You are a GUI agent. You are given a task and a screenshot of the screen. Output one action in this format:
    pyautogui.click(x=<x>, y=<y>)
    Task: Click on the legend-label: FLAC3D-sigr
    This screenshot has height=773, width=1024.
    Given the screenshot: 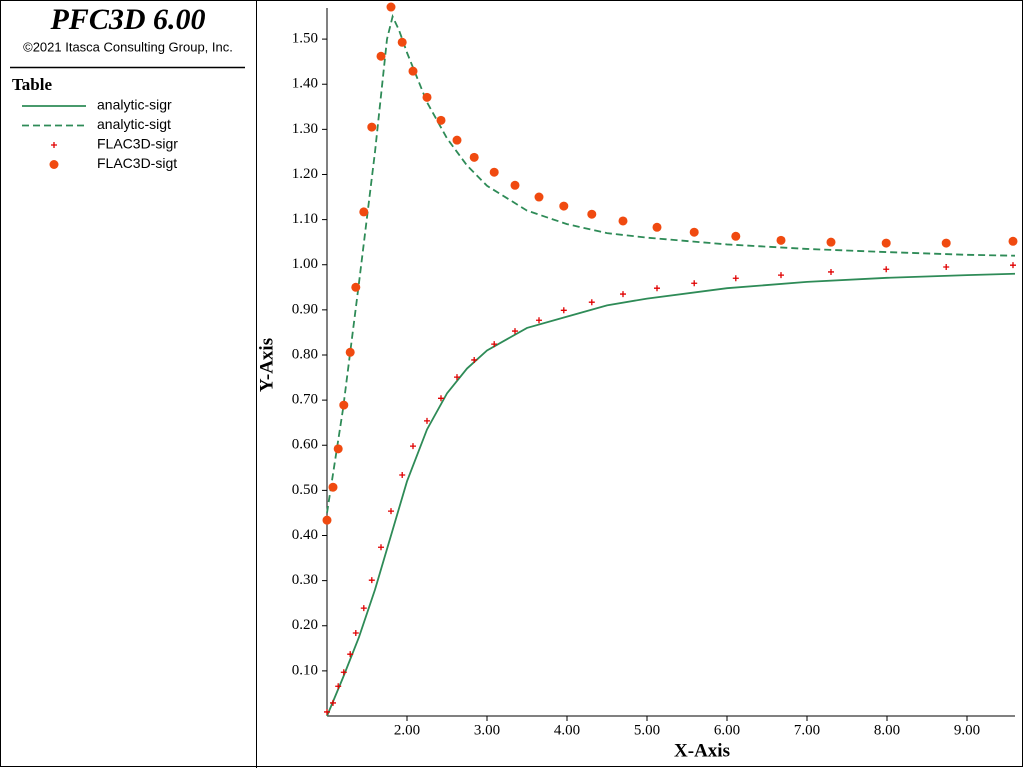 What is the action you would take?
    pyautogui.click(x=137, y=144)
    